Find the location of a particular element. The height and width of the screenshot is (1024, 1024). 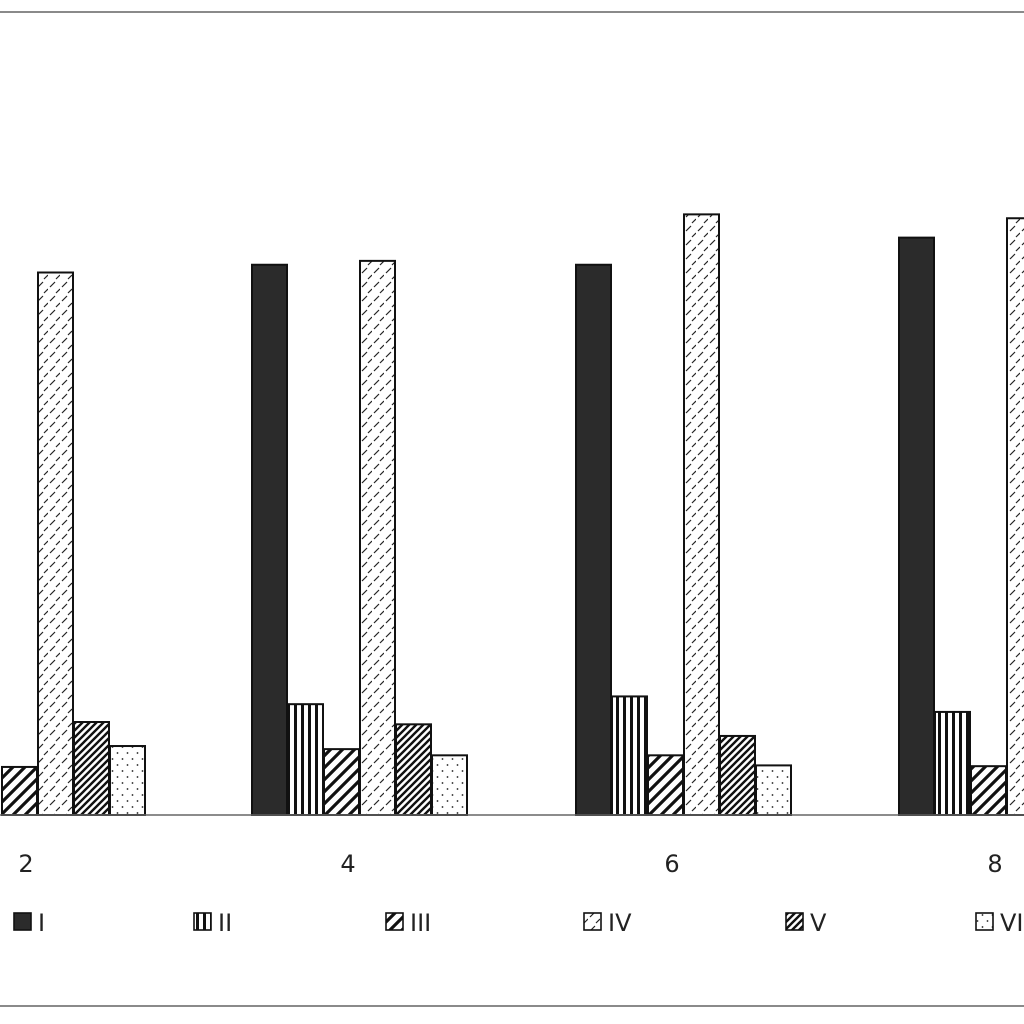

x-tick-label: 6 is located at coordinates (671, 864).